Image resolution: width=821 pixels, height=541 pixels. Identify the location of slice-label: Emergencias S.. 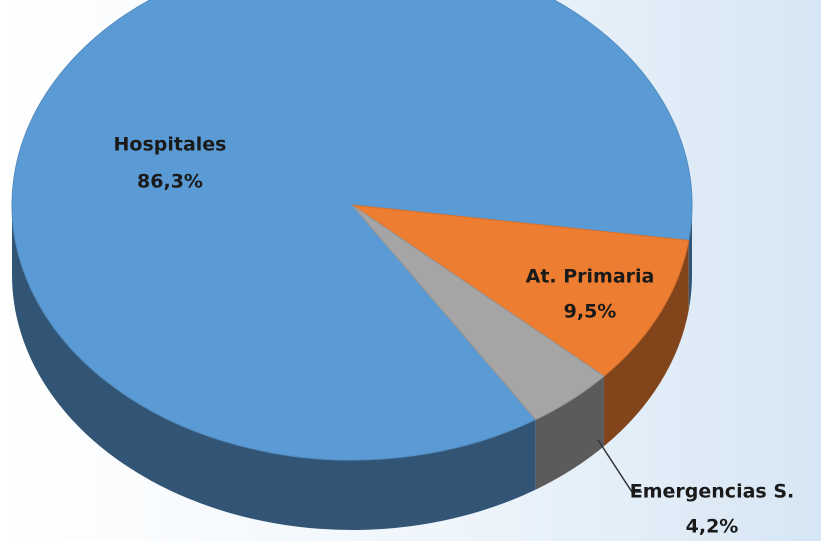
(712, 492).